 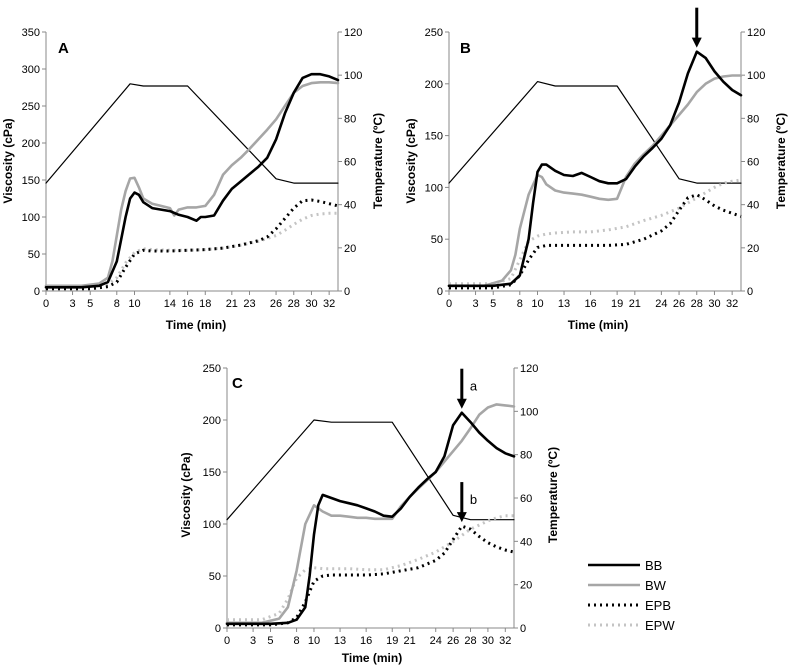 What do you see at coordinates (474, 386) in the screenshot?
I see `annotation-label: a` at bounding box center [474, 386].